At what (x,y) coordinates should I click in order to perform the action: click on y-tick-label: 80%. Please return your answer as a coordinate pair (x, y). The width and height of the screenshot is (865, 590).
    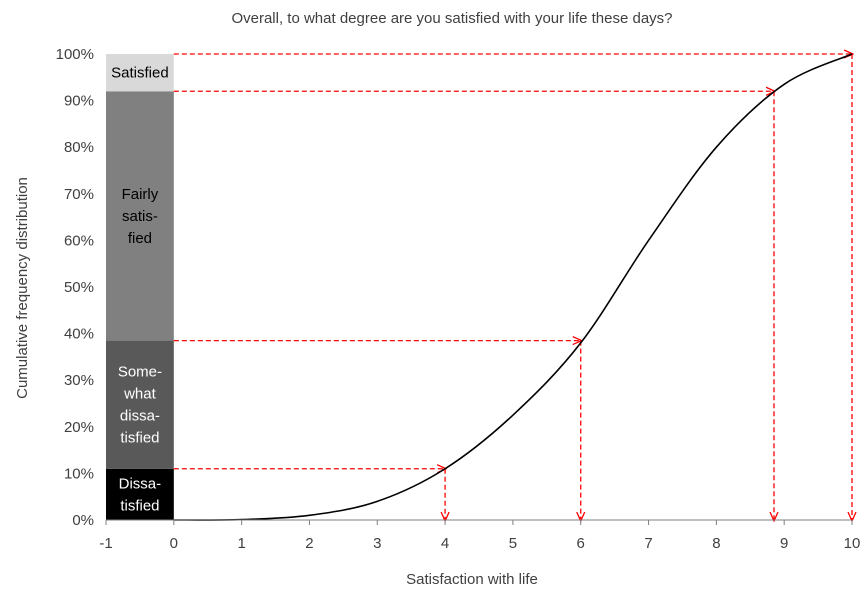
    Looking at the image, I should click on (79, 147).